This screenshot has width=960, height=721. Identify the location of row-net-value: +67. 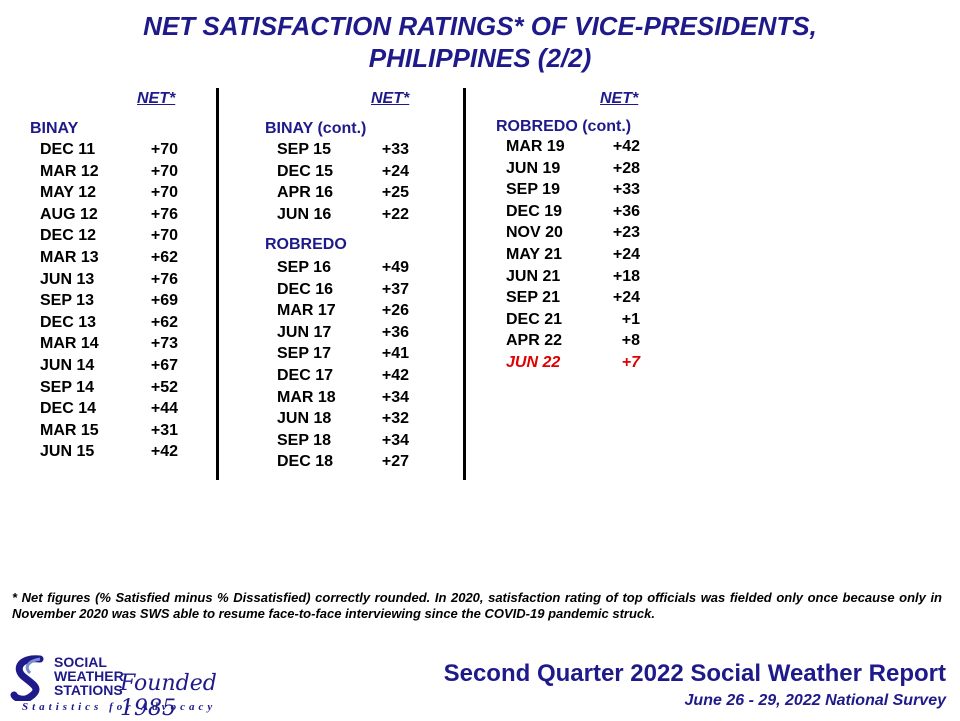
(164, 365).